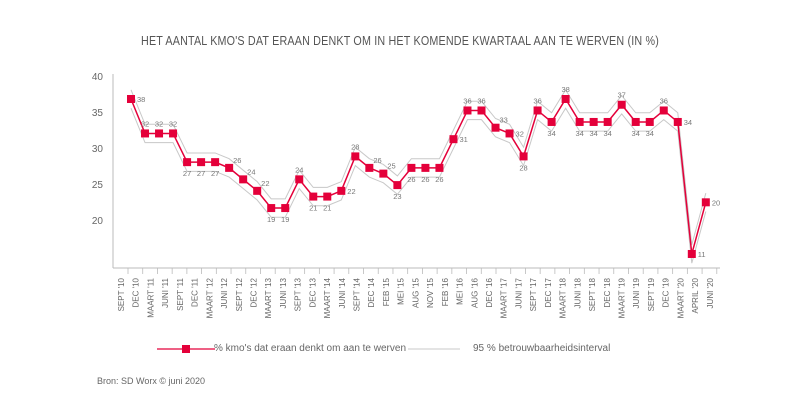 The image size is (800, 400). I want to click on data-label: 20, so click(716, 202).